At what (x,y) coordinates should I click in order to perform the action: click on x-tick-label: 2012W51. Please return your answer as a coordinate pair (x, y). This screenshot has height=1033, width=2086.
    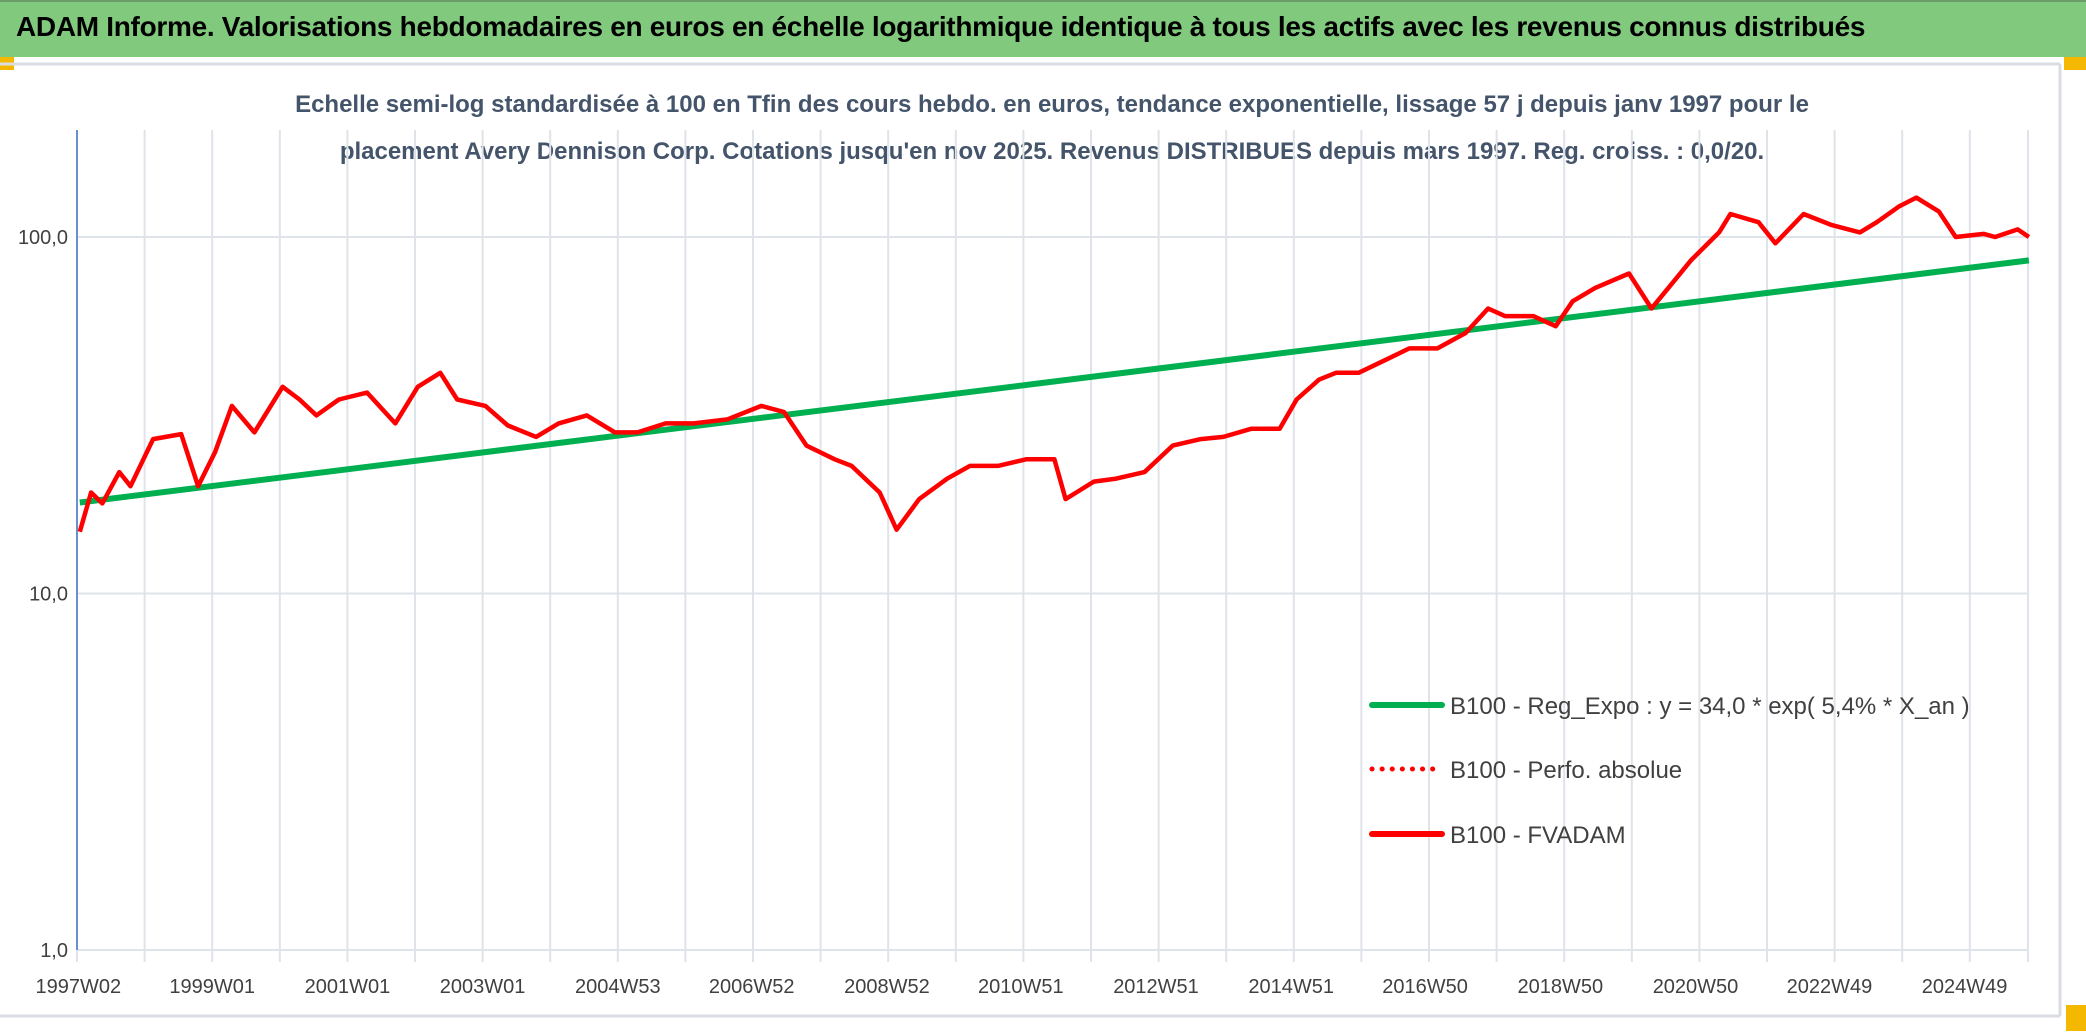
    Looking at the image, I should click on (1156, 987).